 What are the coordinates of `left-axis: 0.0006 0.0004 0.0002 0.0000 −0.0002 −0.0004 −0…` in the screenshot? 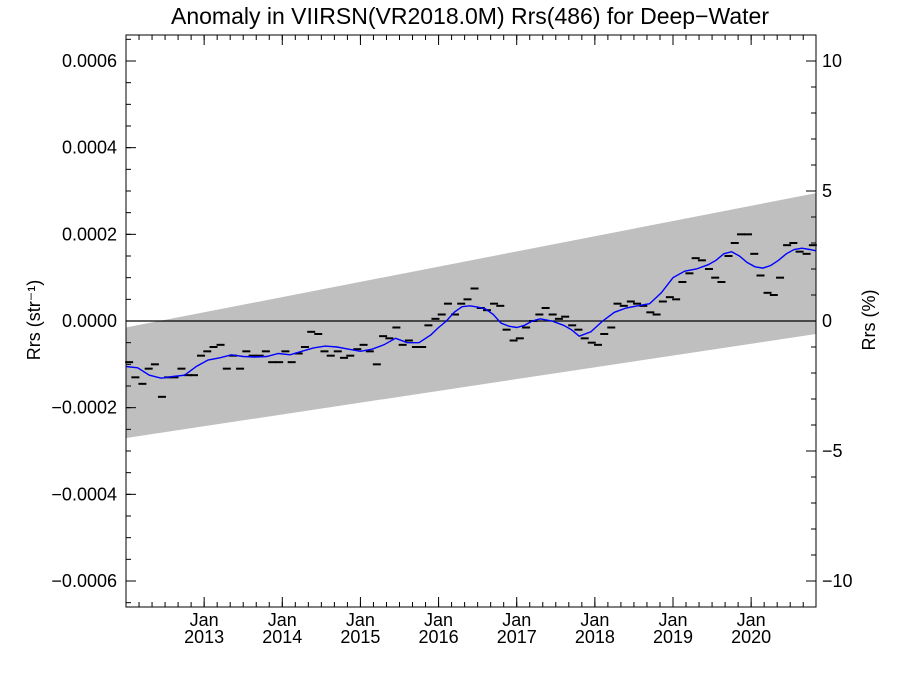 It's located at (93, 321).